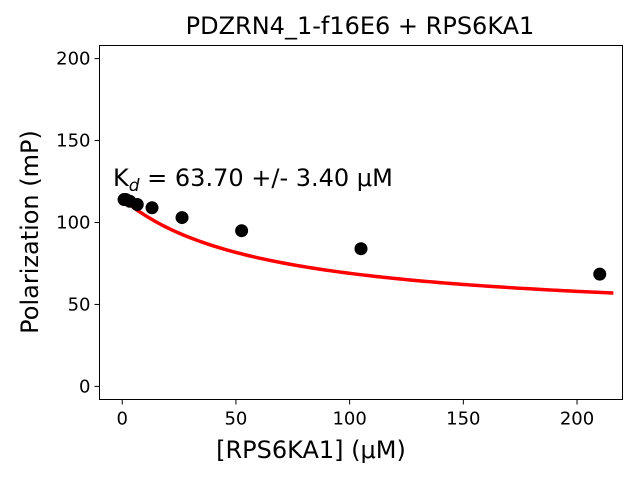 This screenshot has width=640, height=480. Describe the element at coordinates (73, 59) in the screenshot. I see `y-tick-label: 200` at that location.